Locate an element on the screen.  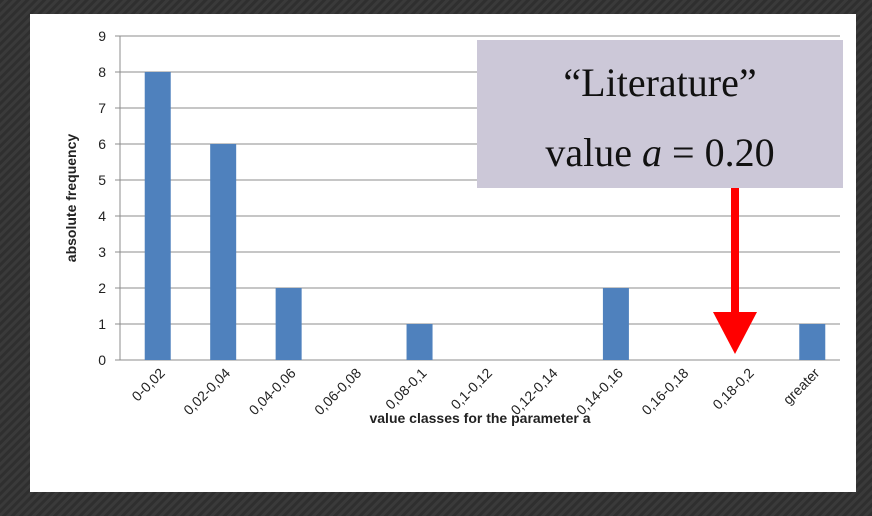
annotation-box is located at coordinates (660, 114).